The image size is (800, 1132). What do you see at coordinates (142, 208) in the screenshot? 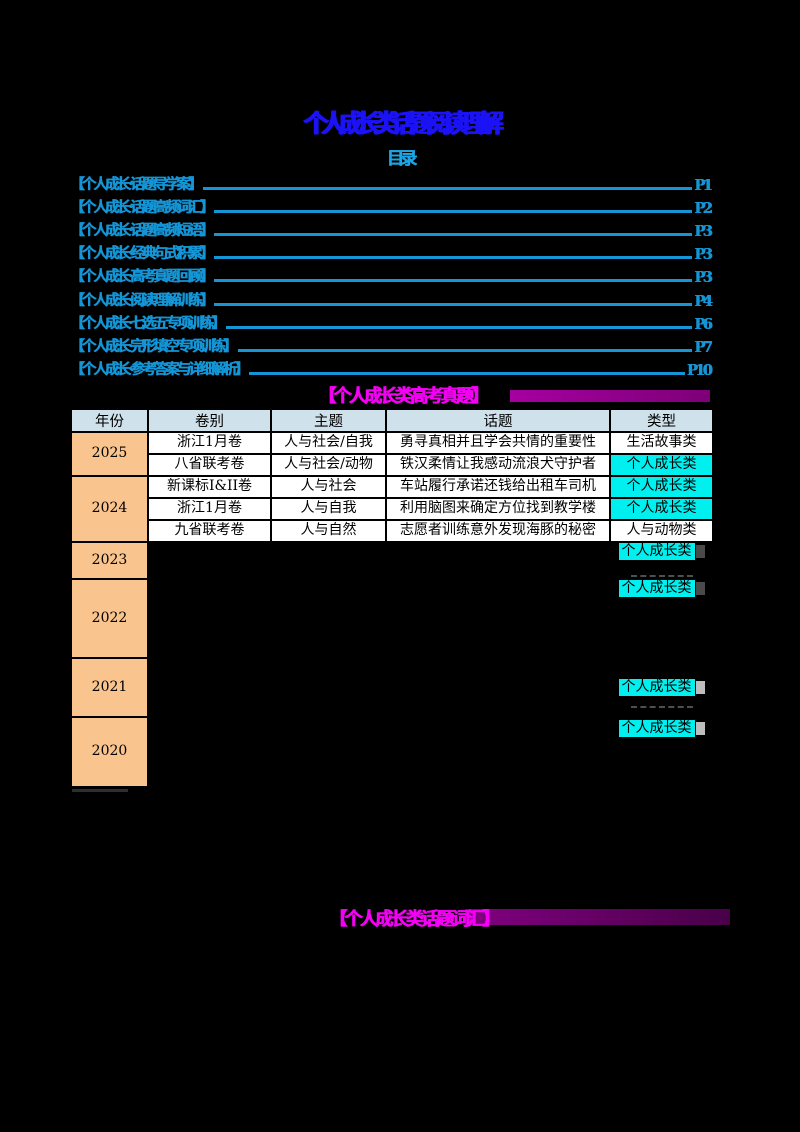
I see `toc-item-label: 【个人成长·话题高频词汇】` at bounding box center [142, 208].